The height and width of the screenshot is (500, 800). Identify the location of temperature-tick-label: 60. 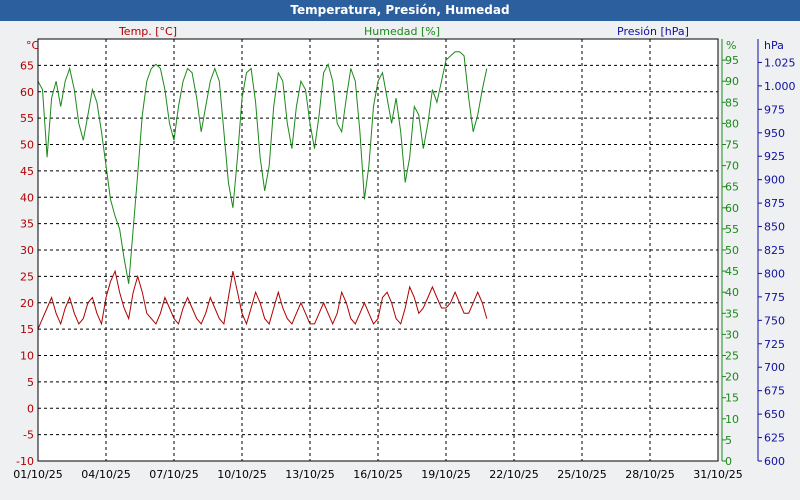
(27, 92).